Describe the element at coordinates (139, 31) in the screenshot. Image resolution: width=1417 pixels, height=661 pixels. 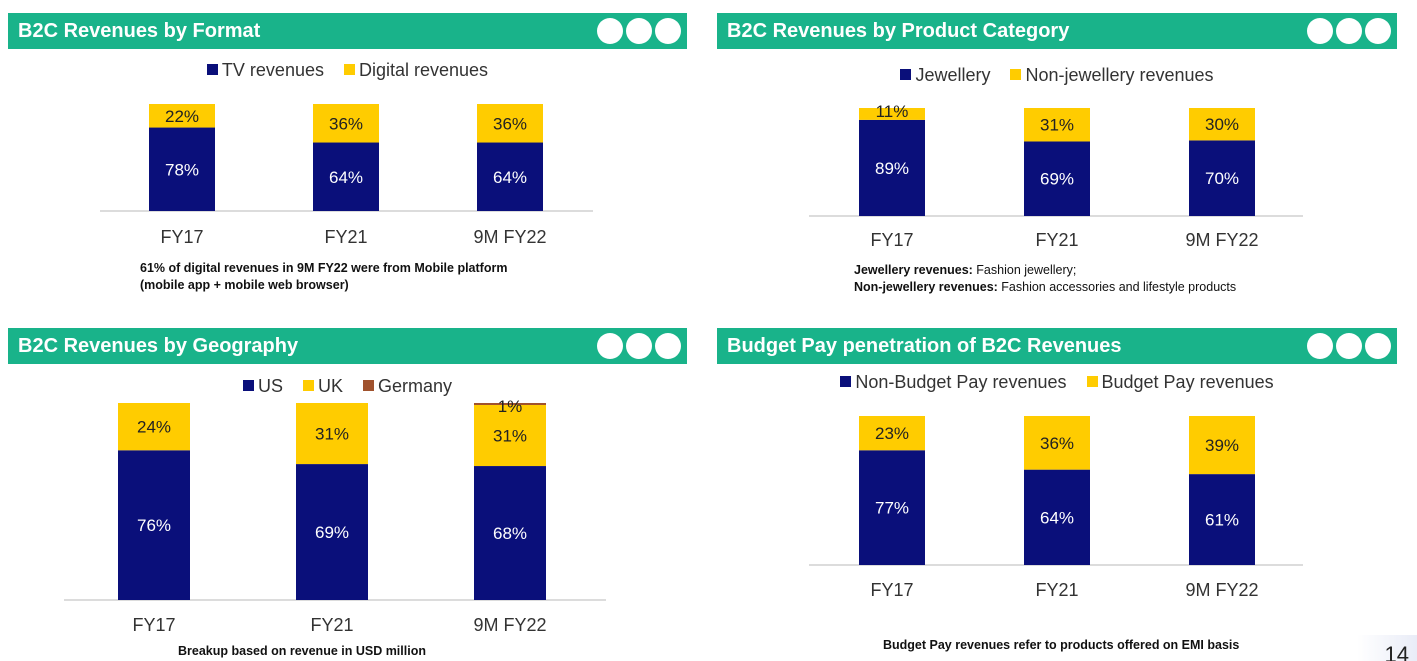
I see `panel-title: B2C Revenues by Format` at that location.